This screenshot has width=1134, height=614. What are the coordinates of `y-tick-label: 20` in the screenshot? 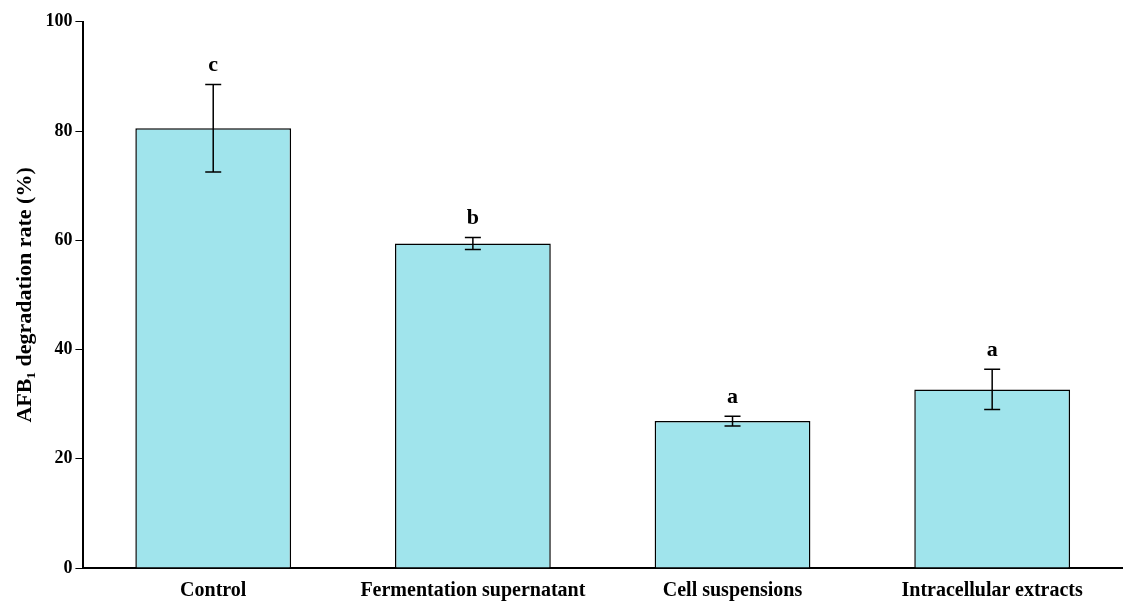 It's located at (63, 457).